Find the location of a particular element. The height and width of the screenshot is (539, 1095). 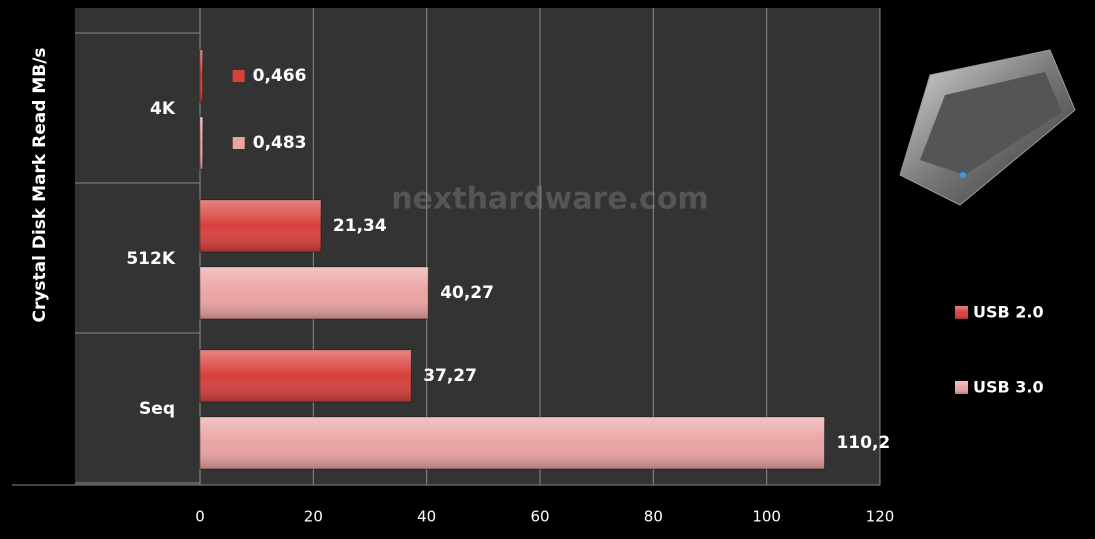

x-tick-label: 60 is located at coordinates (539, 517).